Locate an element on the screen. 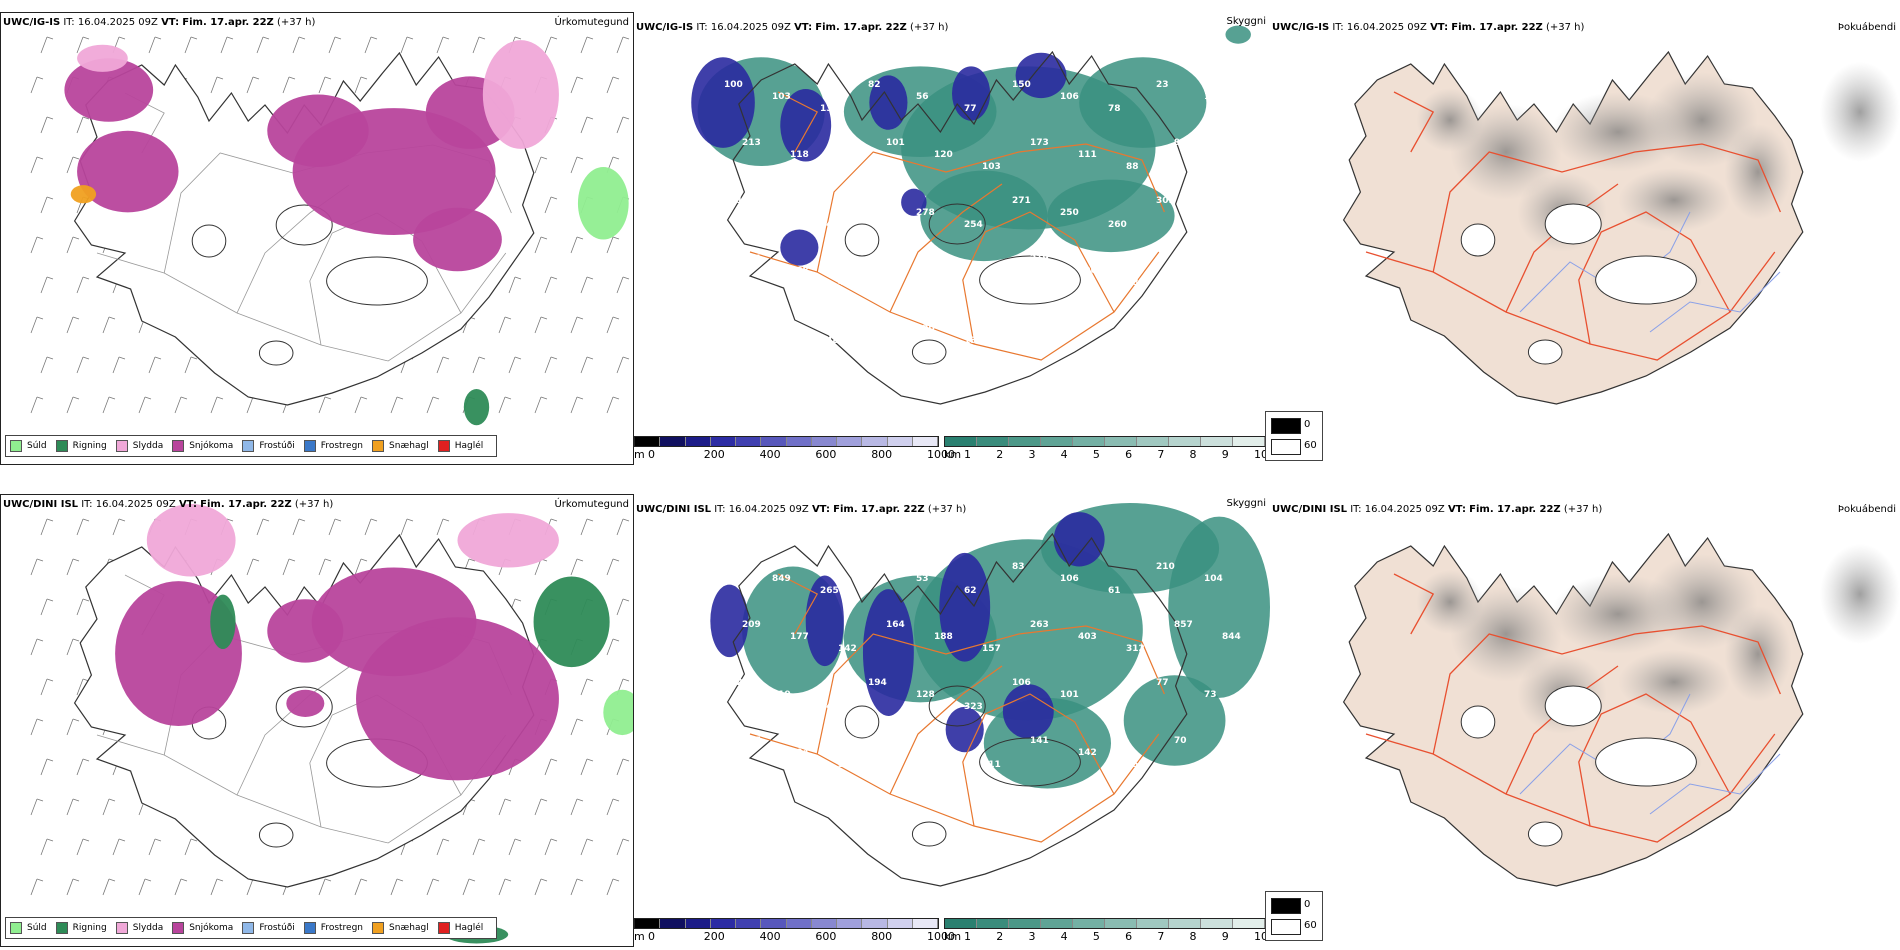  ceiling-label: 141 is located at coordinates (1039, 741).